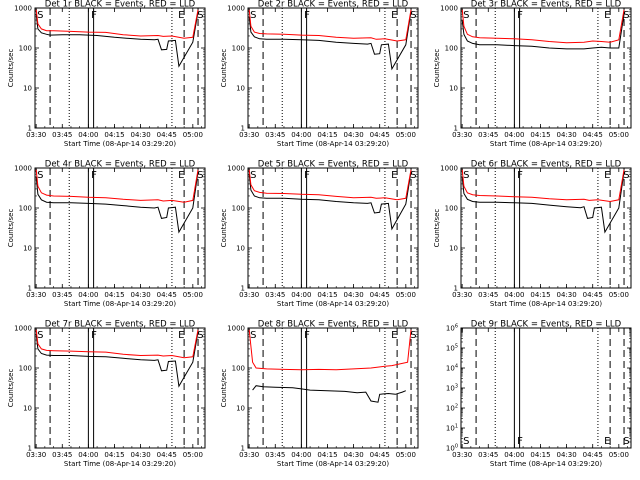 Image resolution: width=640 pixels, height=480 pixels. What do you see at coordinates (141, 135) in the screenshot?
I see `chart-1-xtick-label: 04:30` at bounding box center [141, 135].